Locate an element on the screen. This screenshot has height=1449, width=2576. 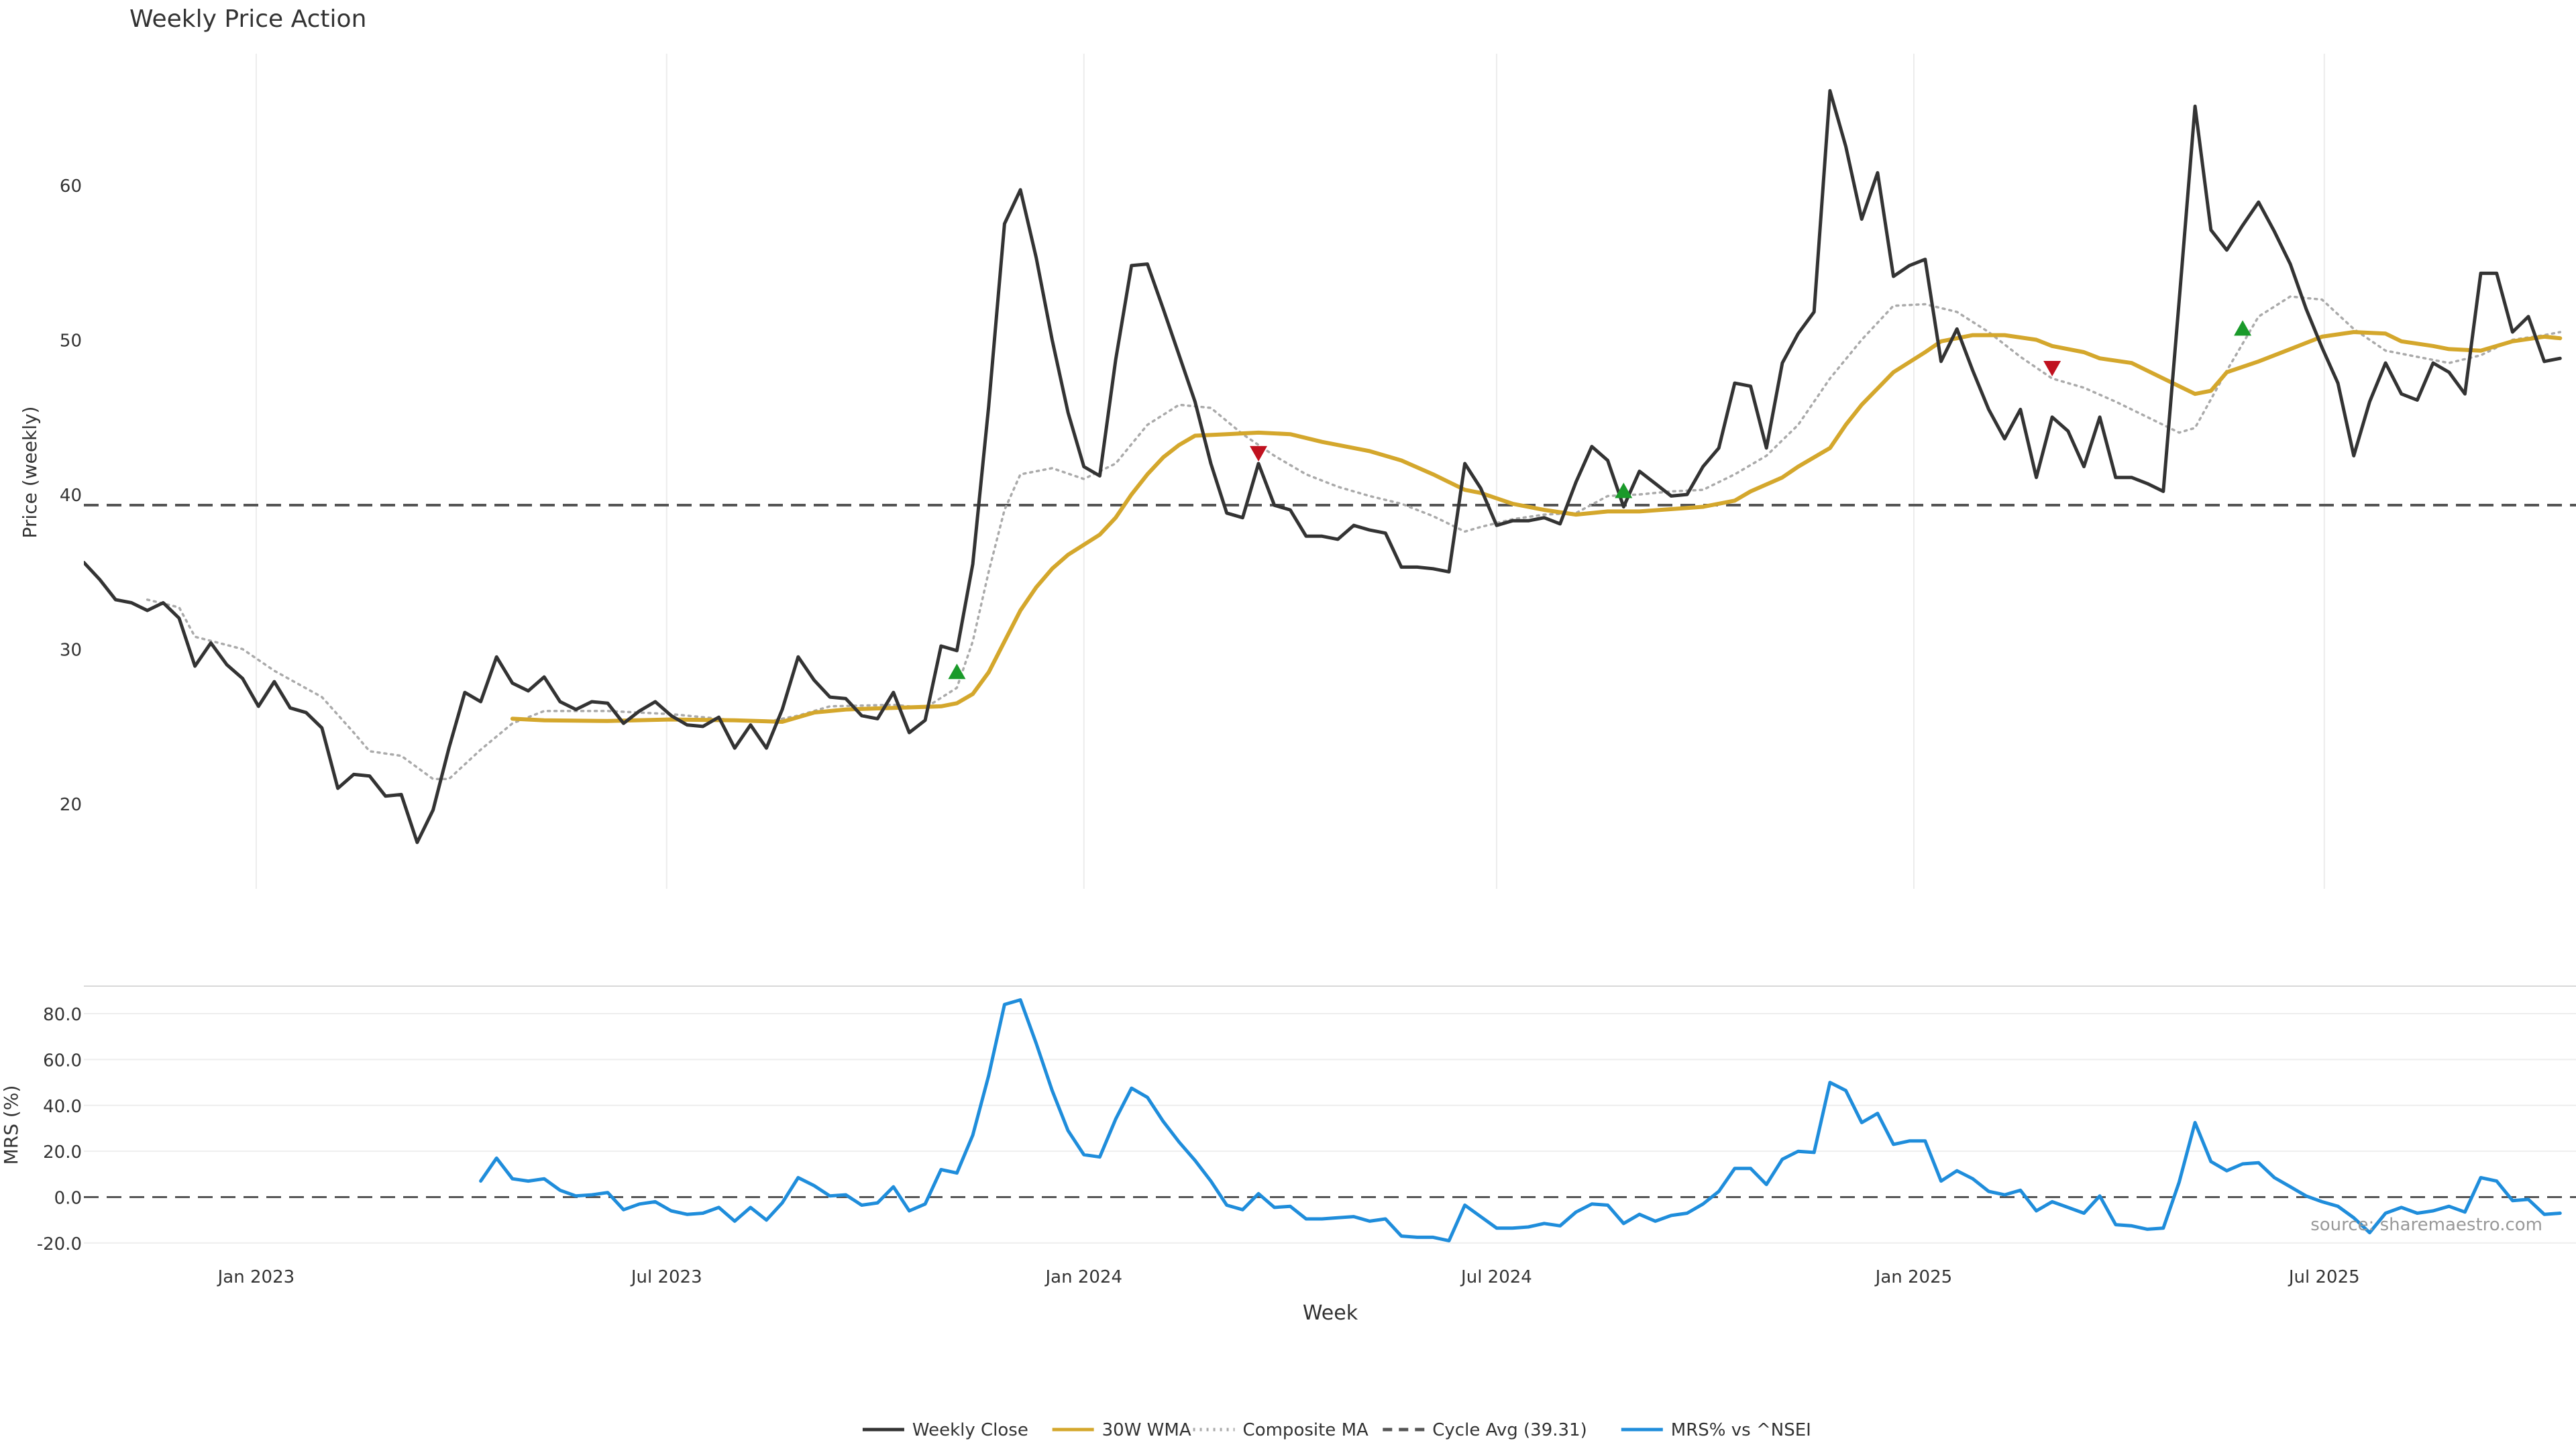
mrs-y-tick-5: 80.0 is located at coordinates (62, 1015).